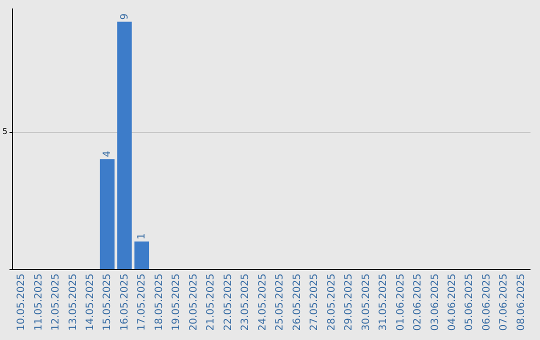 The image size is (540, 340). What do you see at coordinates (124, 302) in the screenshot?
I see `x-tick-label: 16.05.2025` at bounding box center [124, 302].